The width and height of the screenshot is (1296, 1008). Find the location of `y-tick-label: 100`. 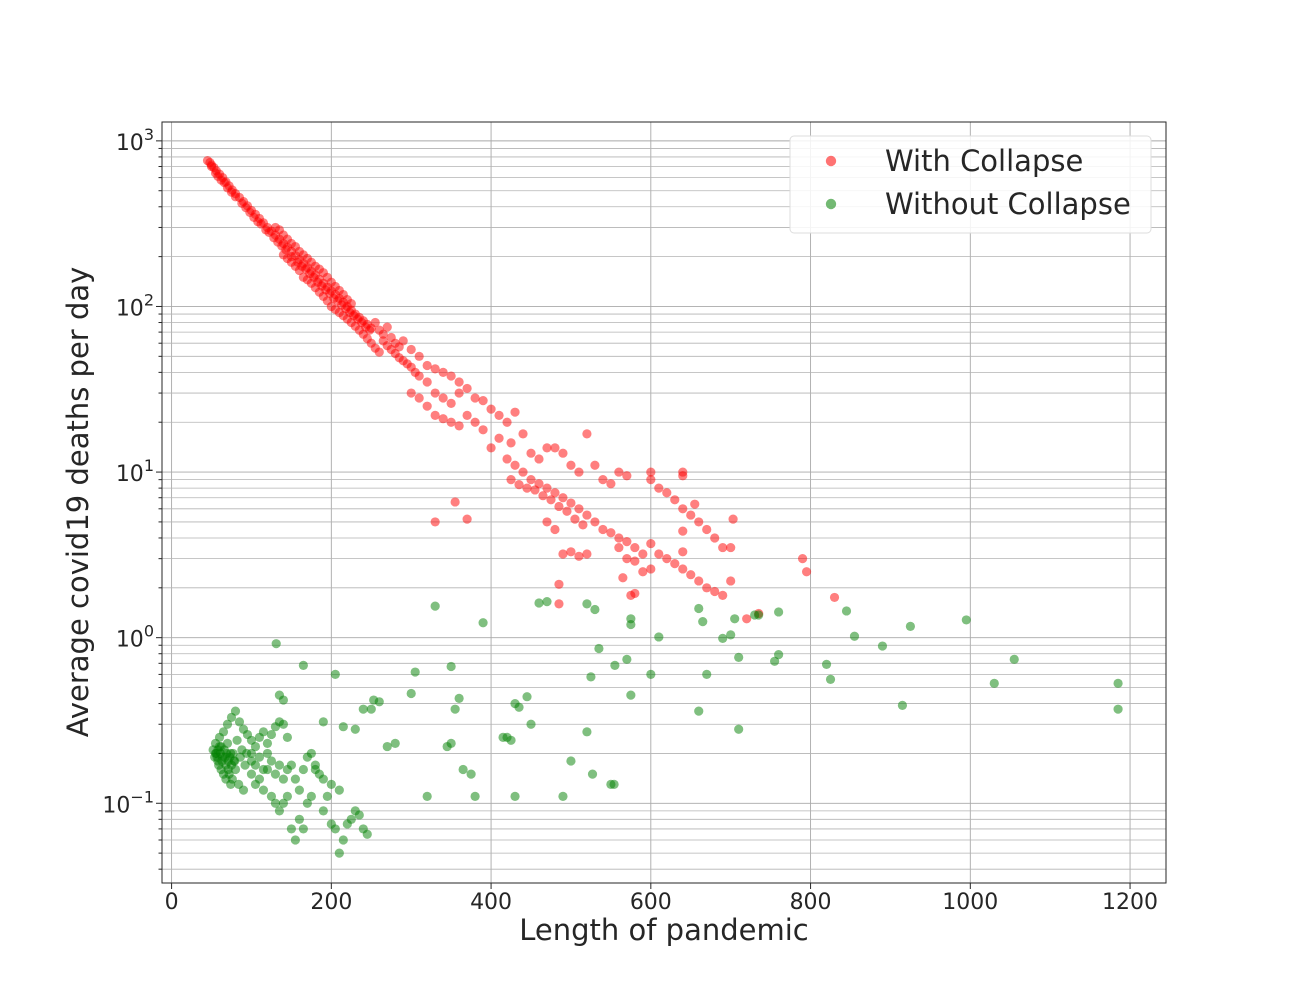

y-tick-label: 100 is located at coordinates (135, 637).